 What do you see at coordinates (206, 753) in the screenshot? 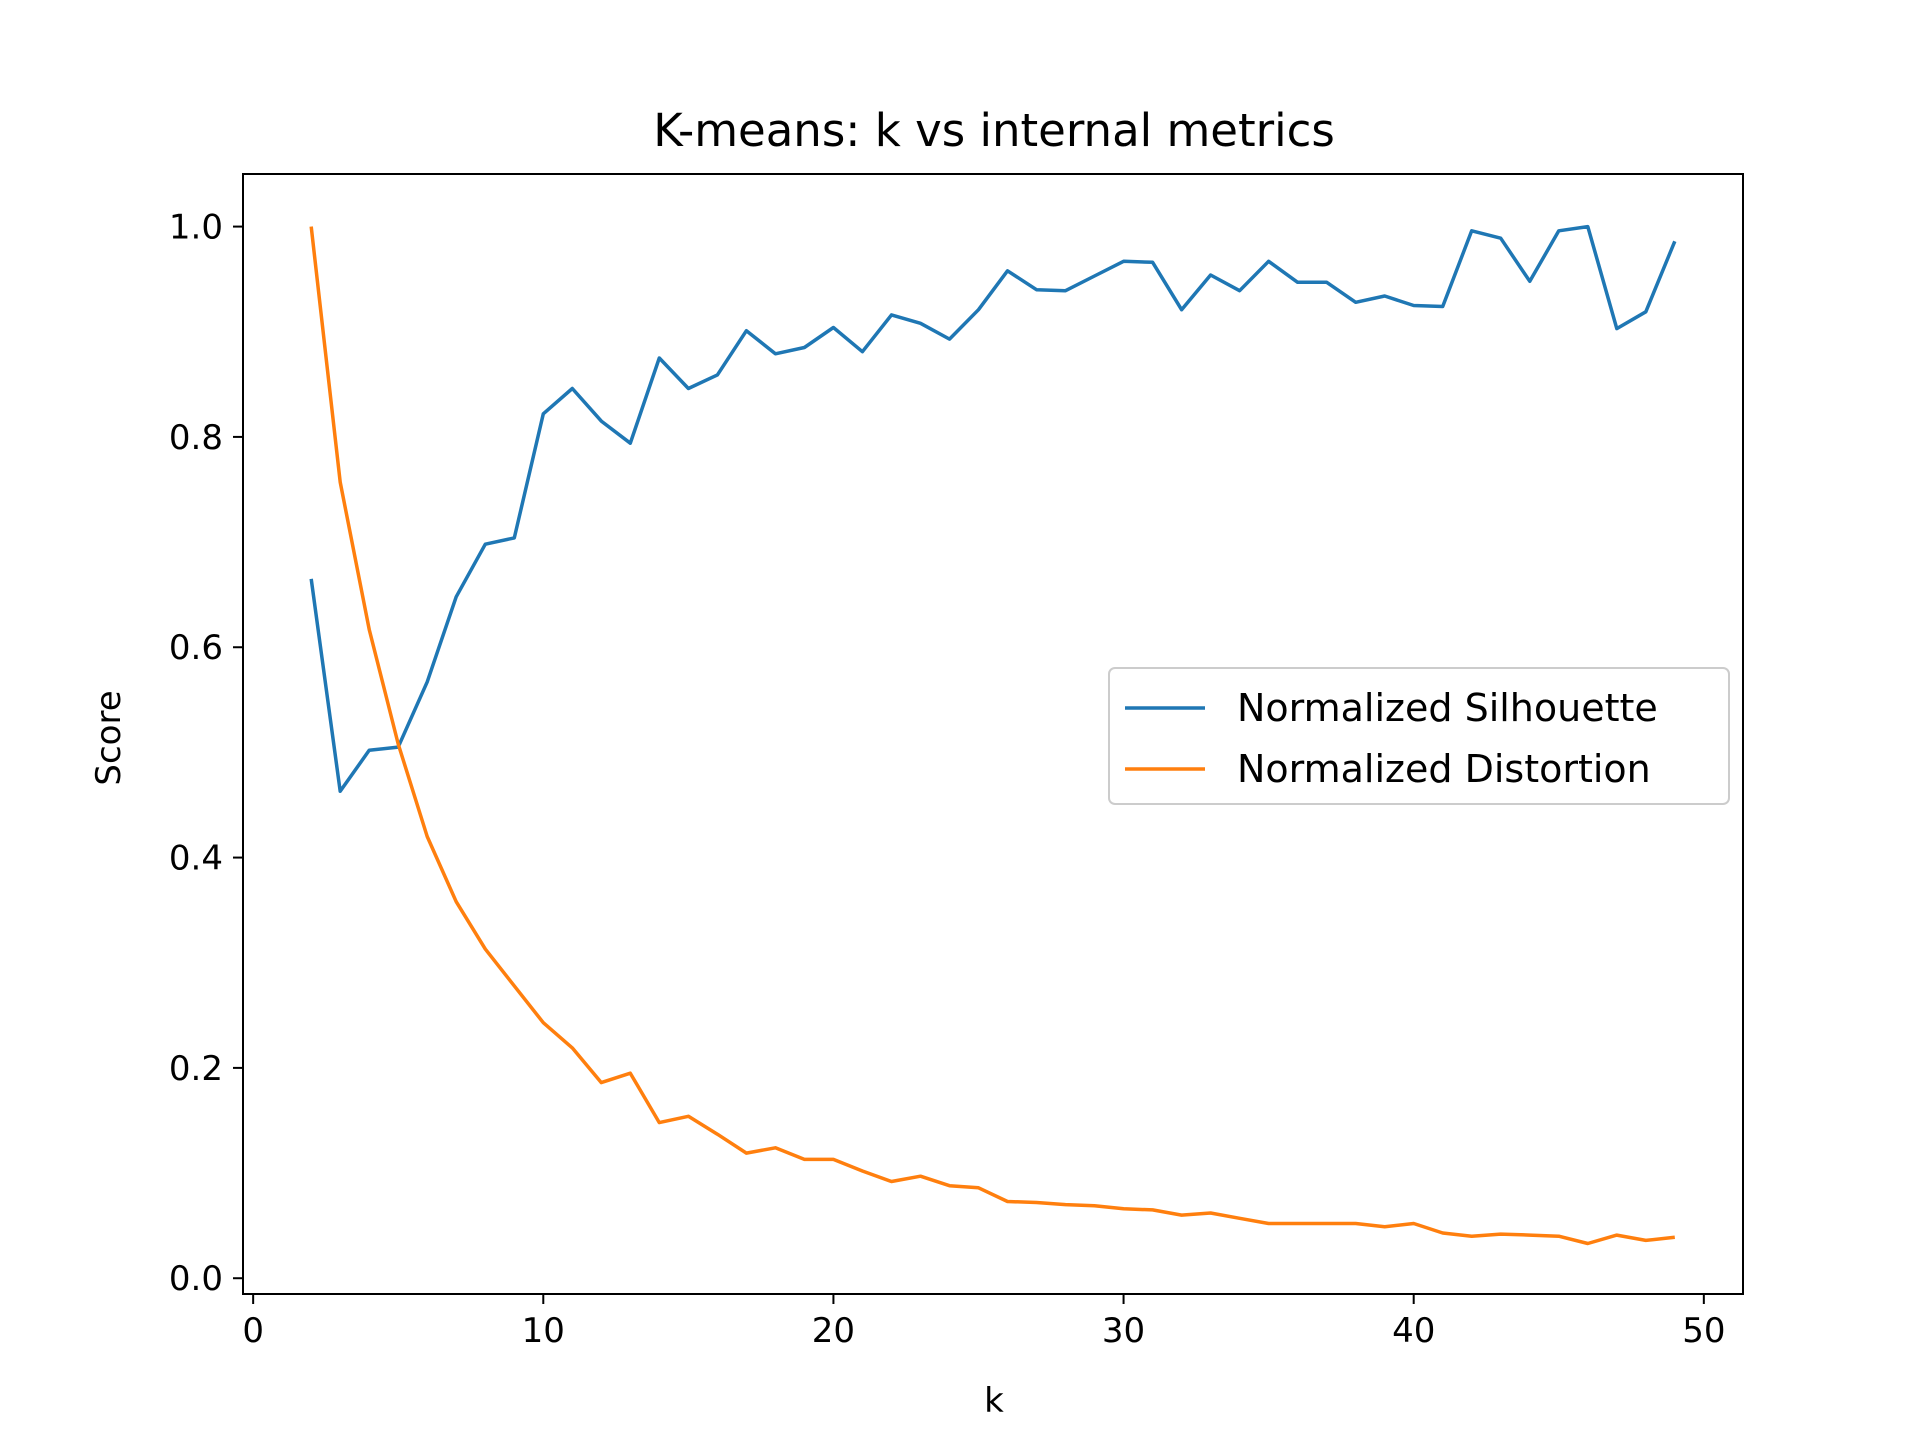
I see `y-axis: 0.0 0.2 0.4 0.6 0.8 1.0` at bounding box center [206, 753].